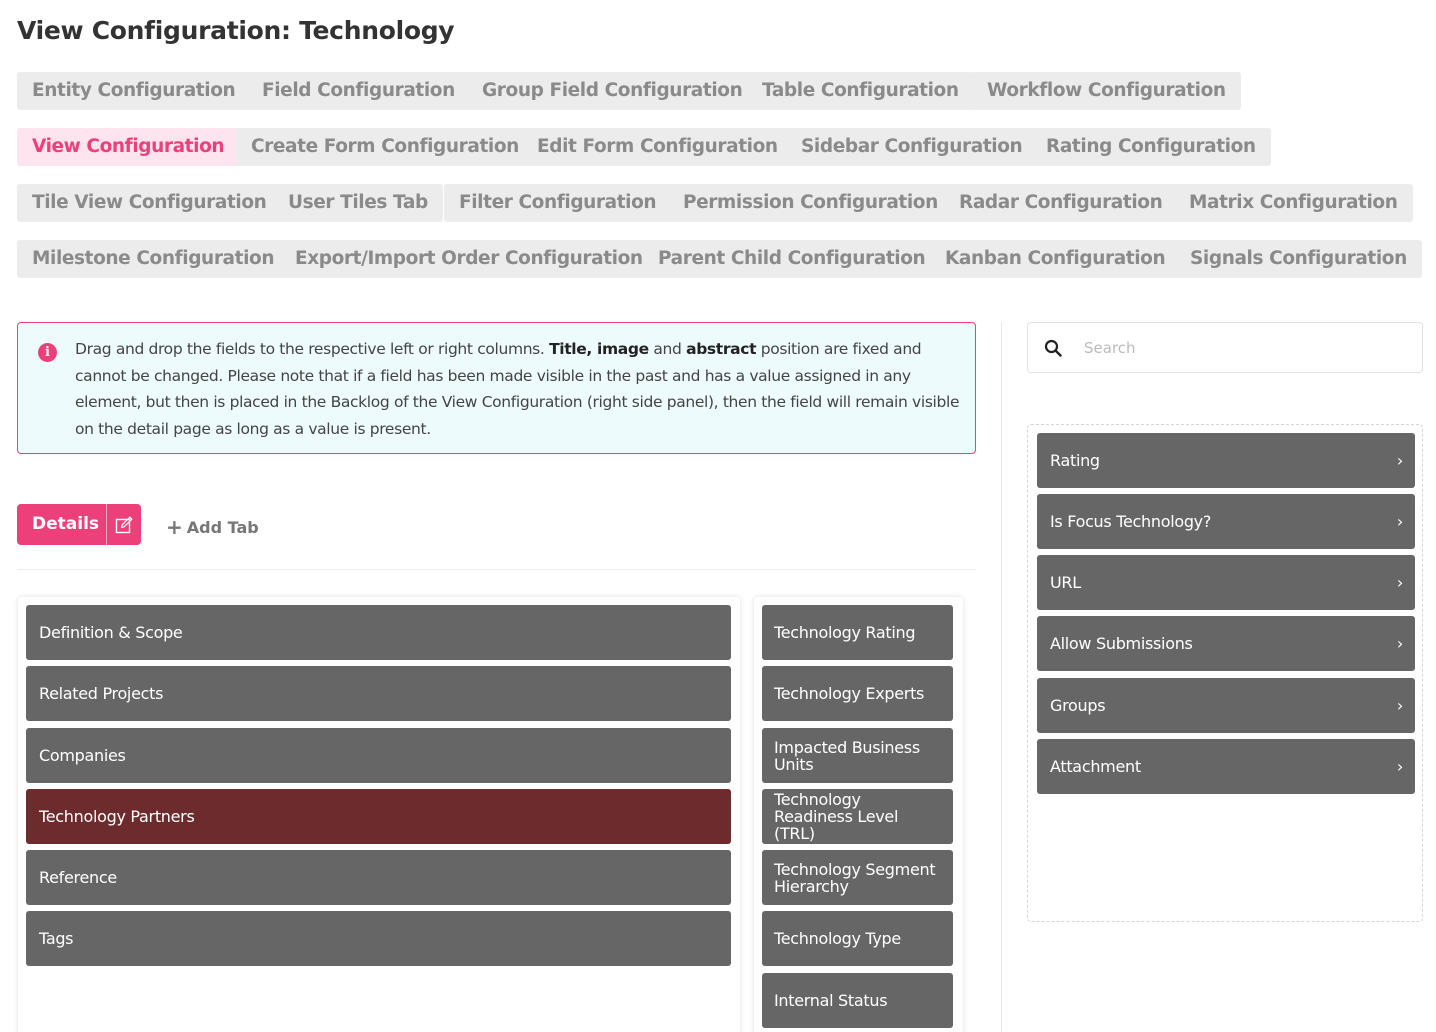  I want to click on backlog-field-label: URL, so click(1065, 582).